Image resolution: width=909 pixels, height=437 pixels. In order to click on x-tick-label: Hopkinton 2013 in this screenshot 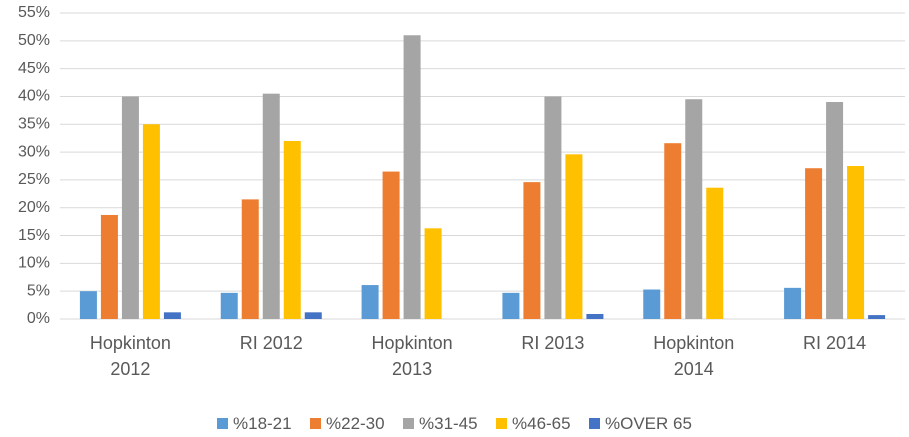, I will do `click(412, 356)`.